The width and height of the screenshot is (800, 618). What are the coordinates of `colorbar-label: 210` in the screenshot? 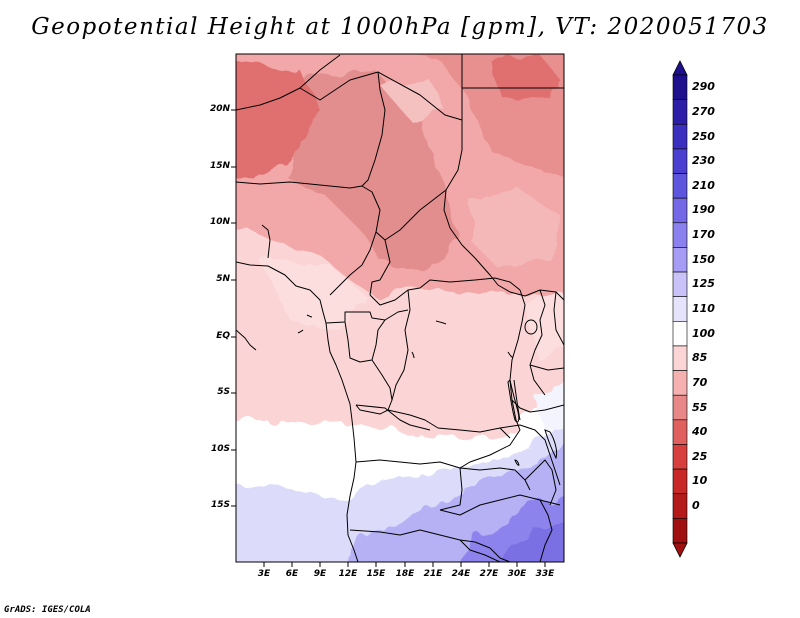 It's located at (703, 185).